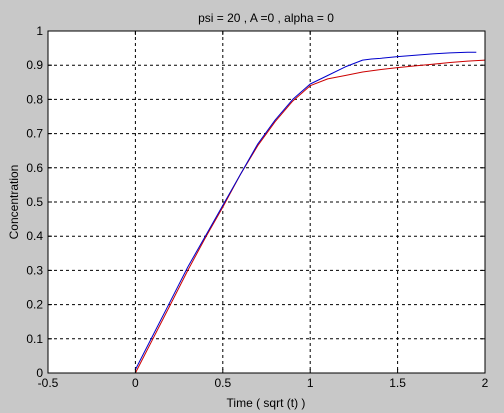 The width and height of the screenshot is (504, 413). I want to click on y-tick-label: 0.2, so click(34, 305).